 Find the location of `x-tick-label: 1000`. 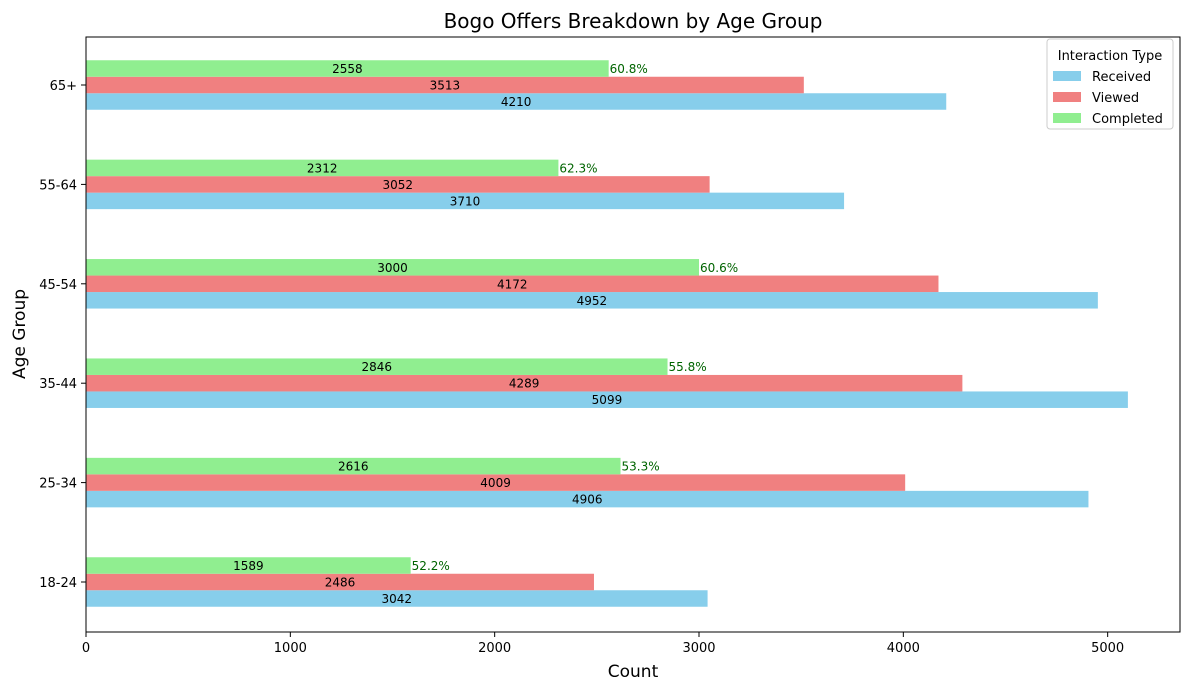

x-tick-label: 1000 is located at coordinates (290, 648).